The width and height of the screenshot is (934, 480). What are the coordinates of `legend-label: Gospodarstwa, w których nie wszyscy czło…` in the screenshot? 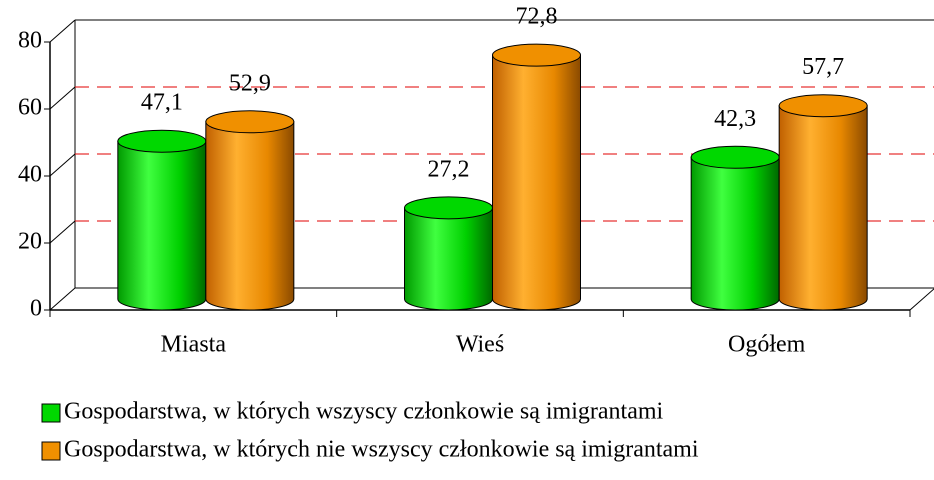 It's located at (381, 450).